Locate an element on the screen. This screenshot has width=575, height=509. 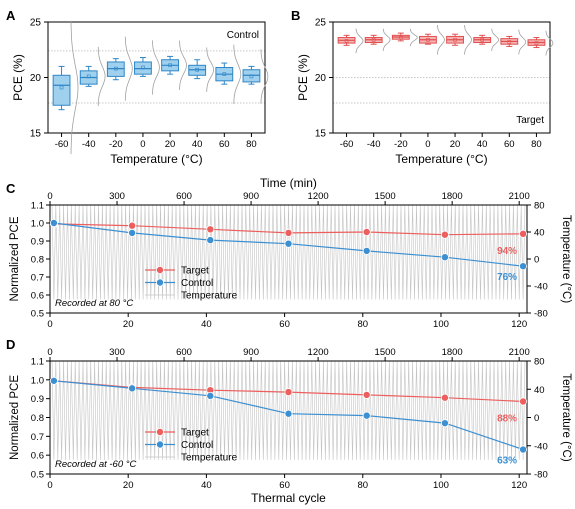
legend-swatch-marker is located at coordinates (159, 282).